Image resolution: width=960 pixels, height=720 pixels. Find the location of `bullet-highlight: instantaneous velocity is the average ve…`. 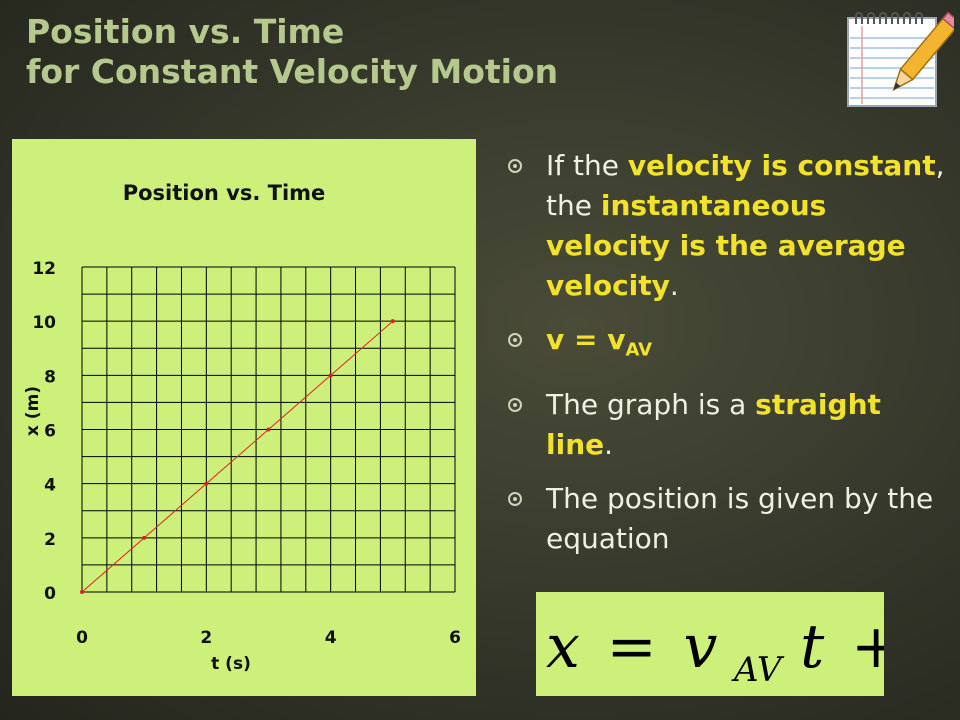

bullet-highlight: instantaneous velocity is the average ve… is located at coordinates (726, 245).